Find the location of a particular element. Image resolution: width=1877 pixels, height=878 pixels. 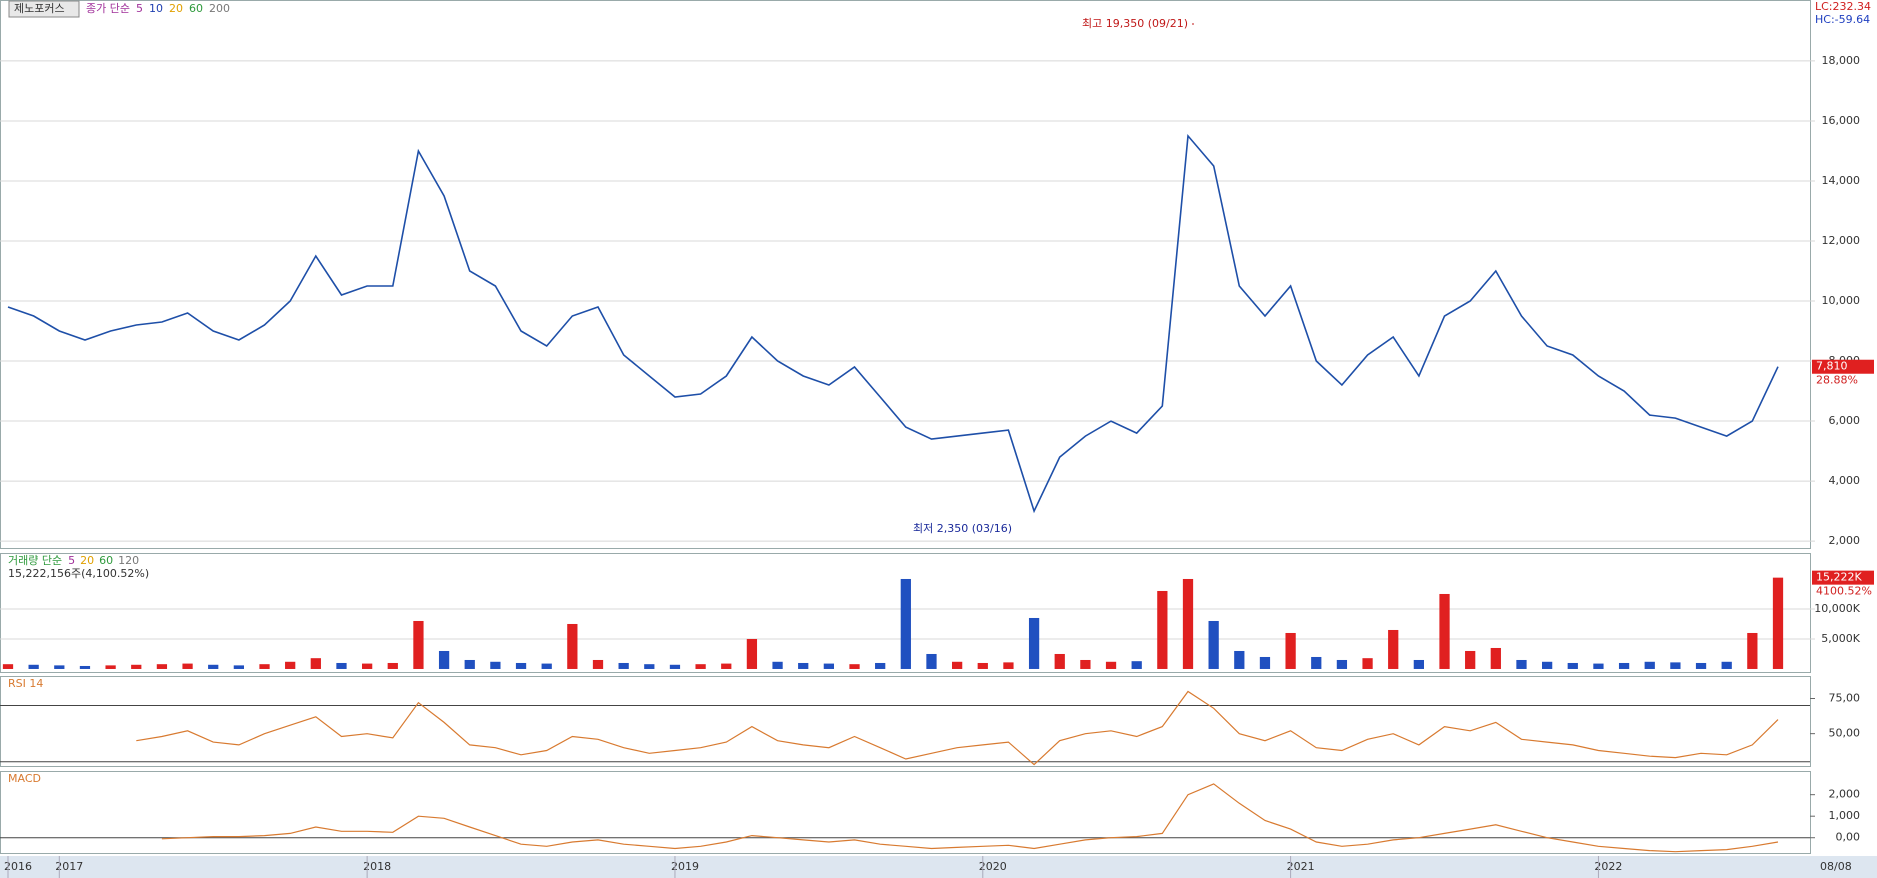

y-tick-label: 10,000K is located at coordinates (1837, 608).